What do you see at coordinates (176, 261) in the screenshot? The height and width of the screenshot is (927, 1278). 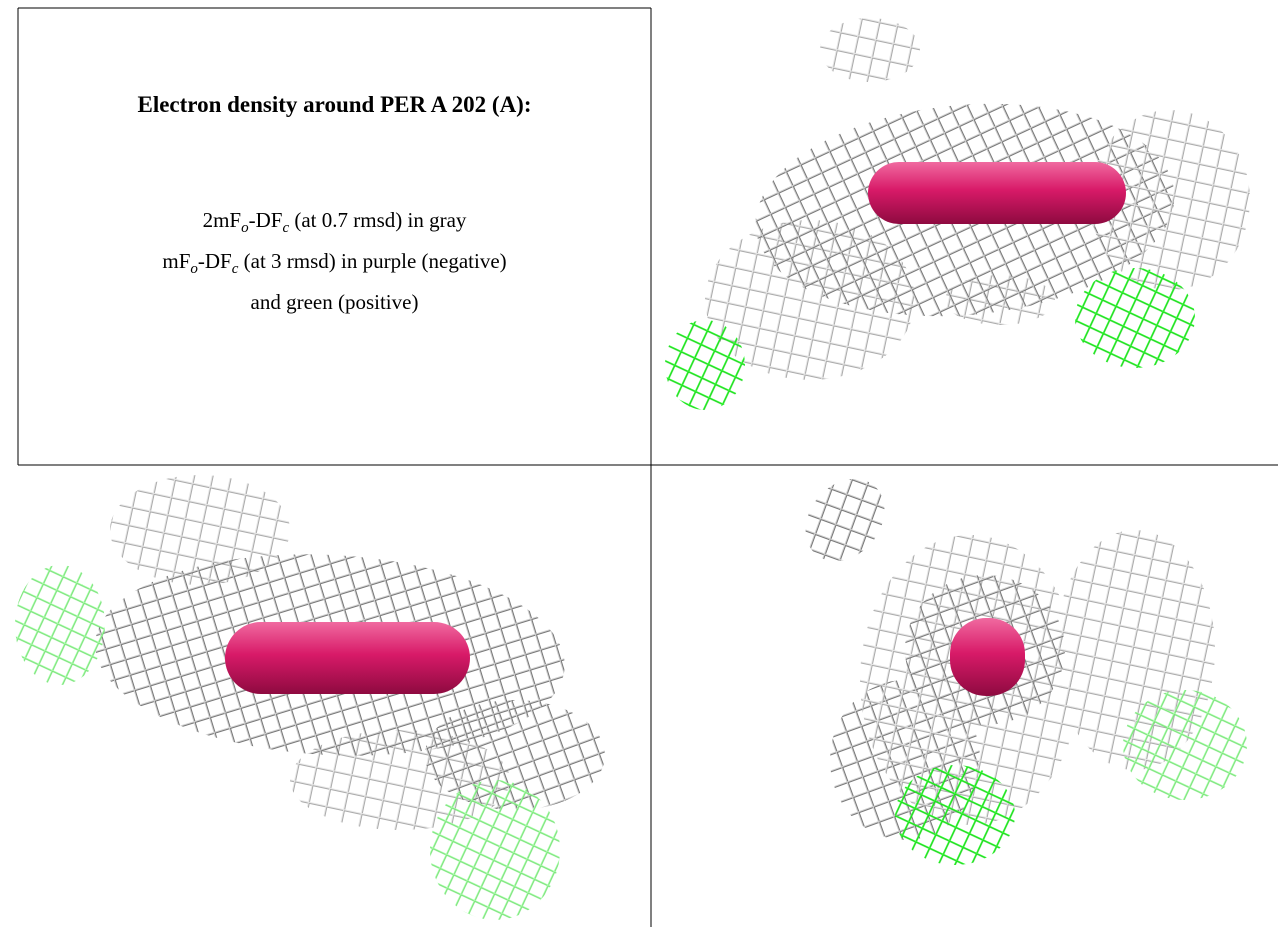 I see `text-run: mF` at bounding box center [176, 261].